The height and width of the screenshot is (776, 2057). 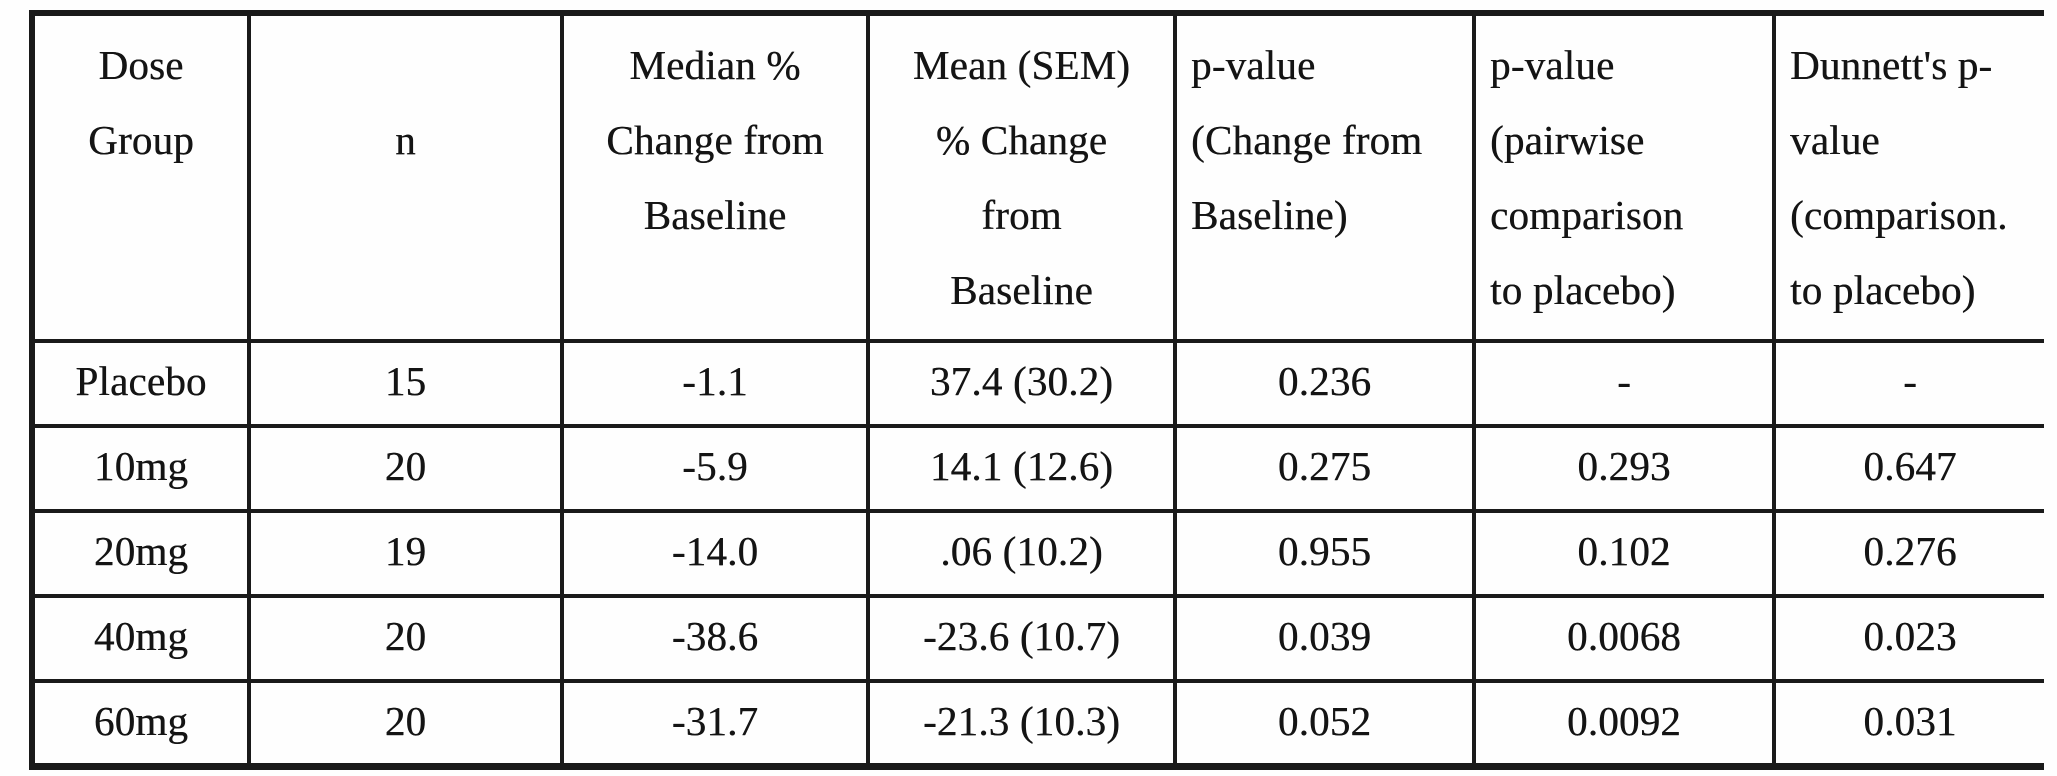 I want to click on table-cell-dose-group: Placebo, so click(x=140, y=383).